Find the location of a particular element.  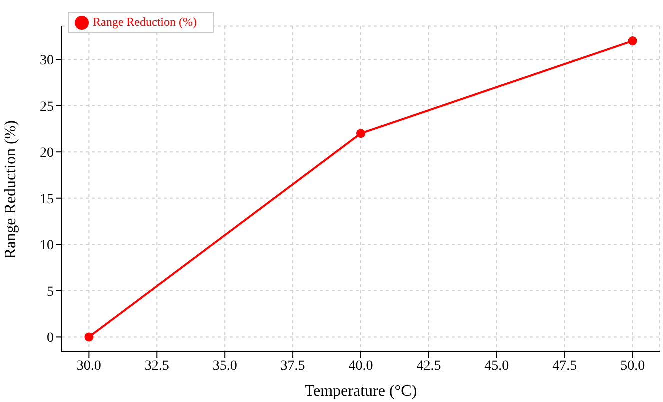

y-tick-label: 0 is located at coordinates (50, 338).